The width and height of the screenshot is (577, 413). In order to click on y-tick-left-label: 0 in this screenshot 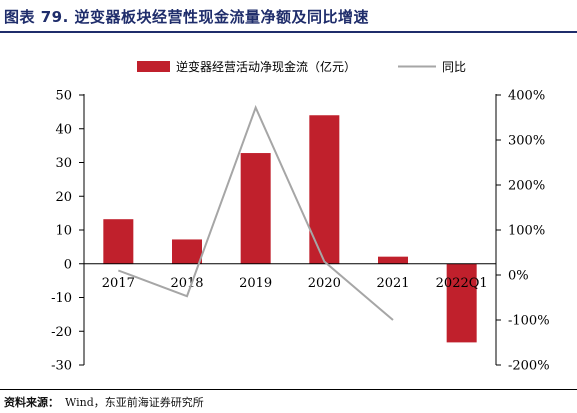, I will do `click(68, 264)`.